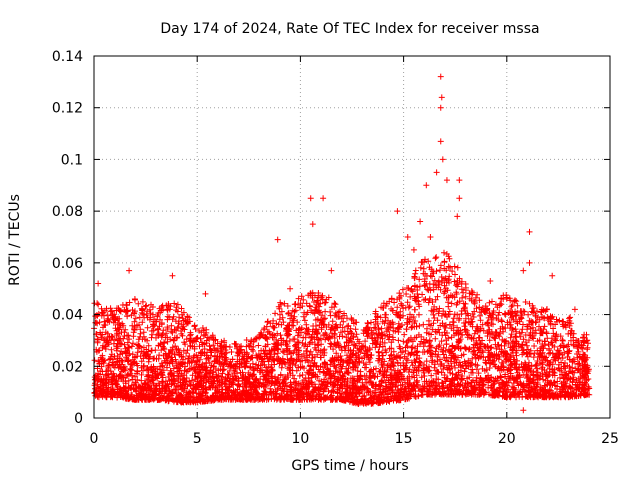  Describe the element at coordinates (67, 57) in the screenshot. I see `y-tick-label: 0.14` at that location.